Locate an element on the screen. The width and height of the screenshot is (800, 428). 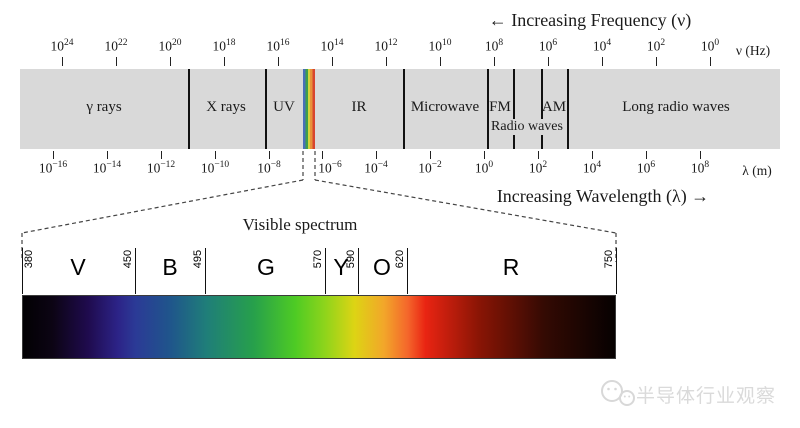
region-fm: FM is located at coordinates (500, 107).